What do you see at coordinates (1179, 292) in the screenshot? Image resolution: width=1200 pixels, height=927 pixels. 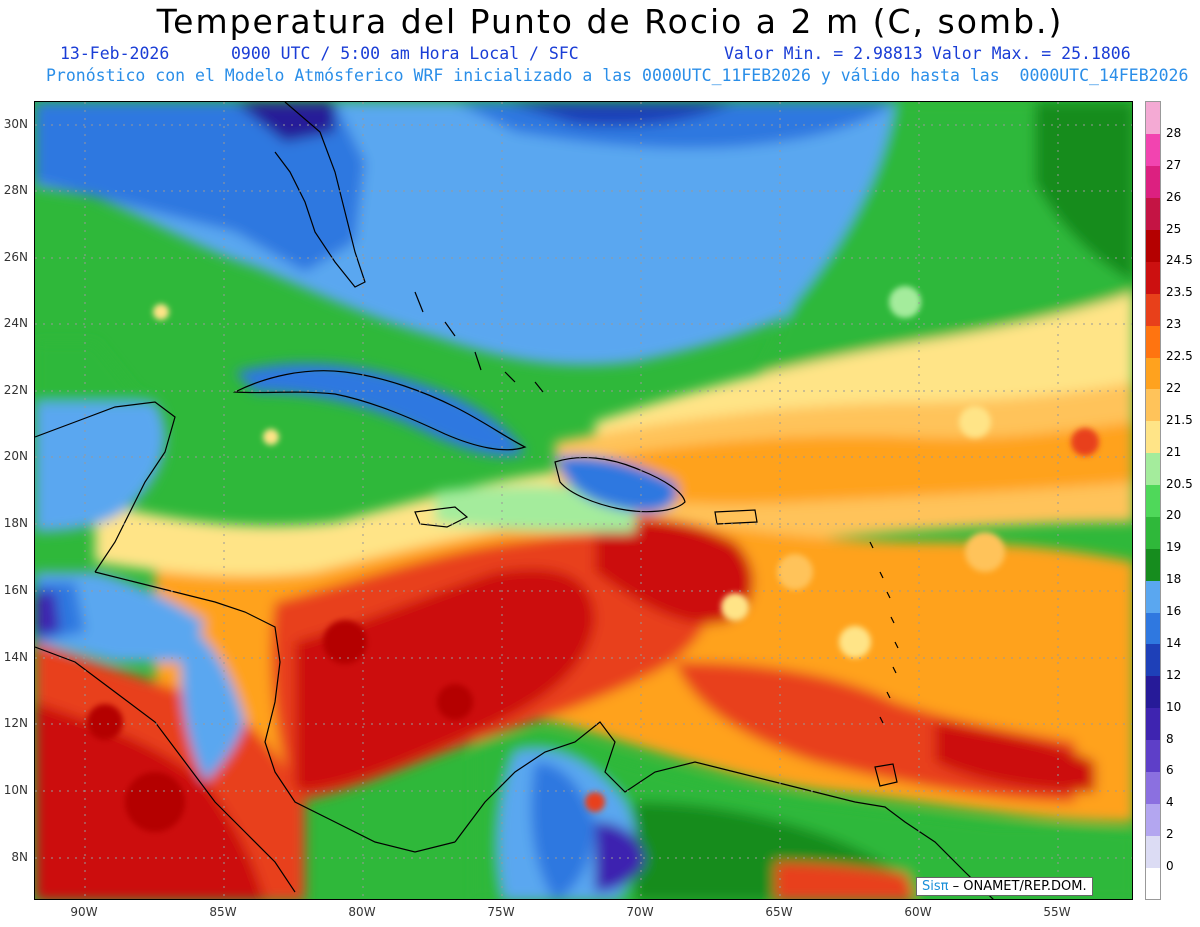 I see `colorbar-level-label: 23.5` at bounding box center [1179, 292].